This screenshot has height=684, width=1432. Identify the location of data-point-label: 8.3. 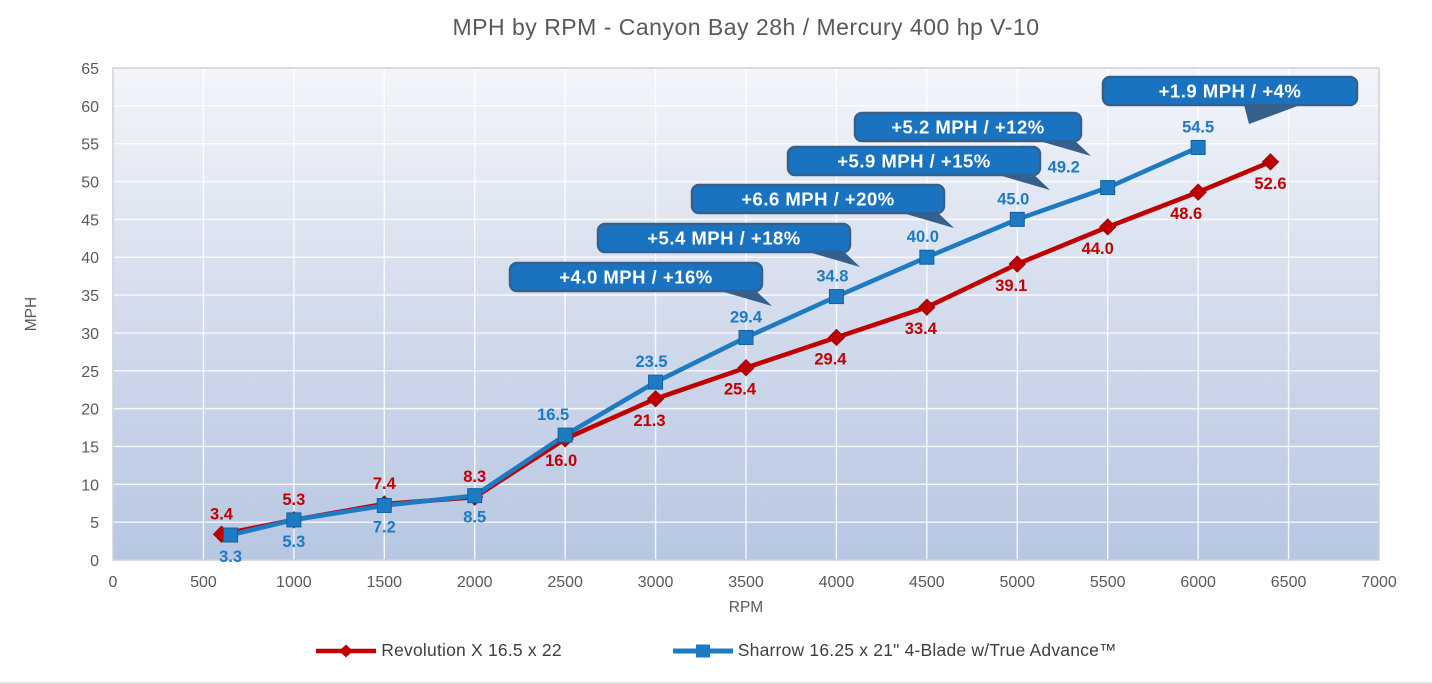
(474, 477).